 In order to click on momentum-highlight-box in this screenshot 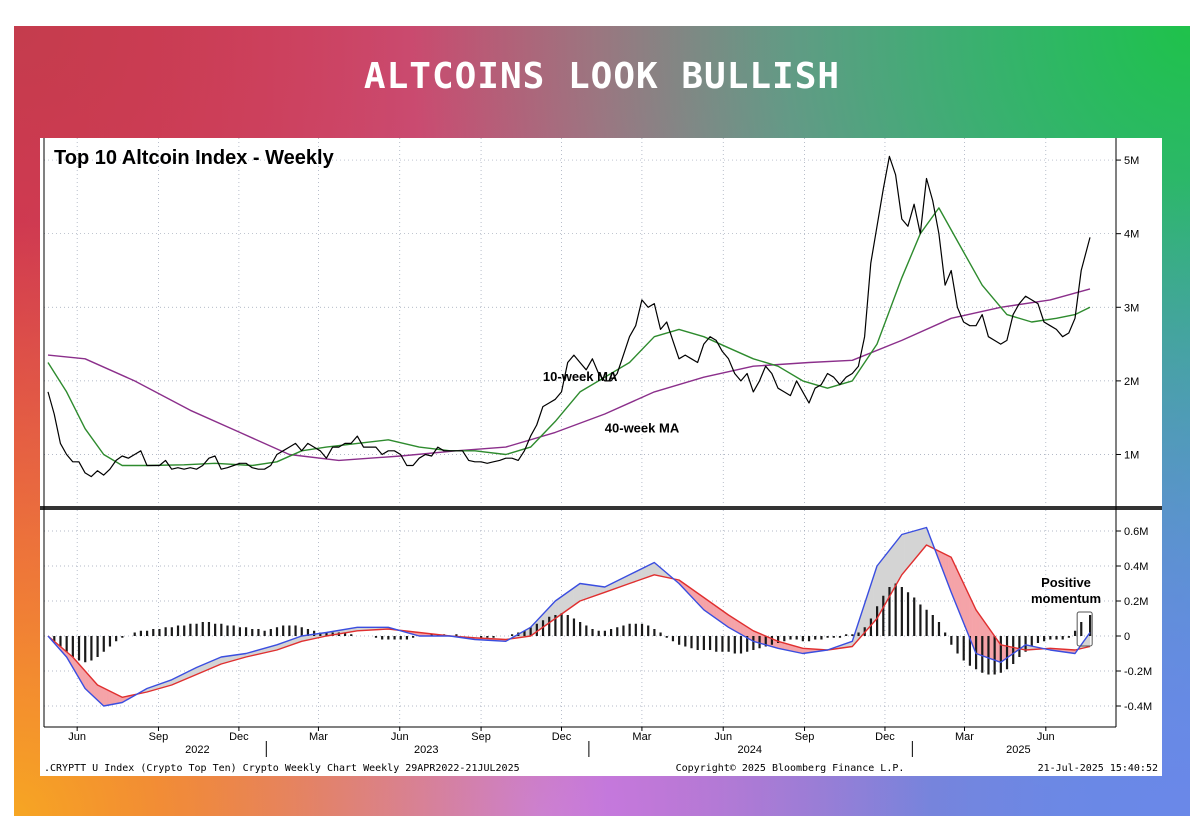, I will do `click(1084, 629)`.